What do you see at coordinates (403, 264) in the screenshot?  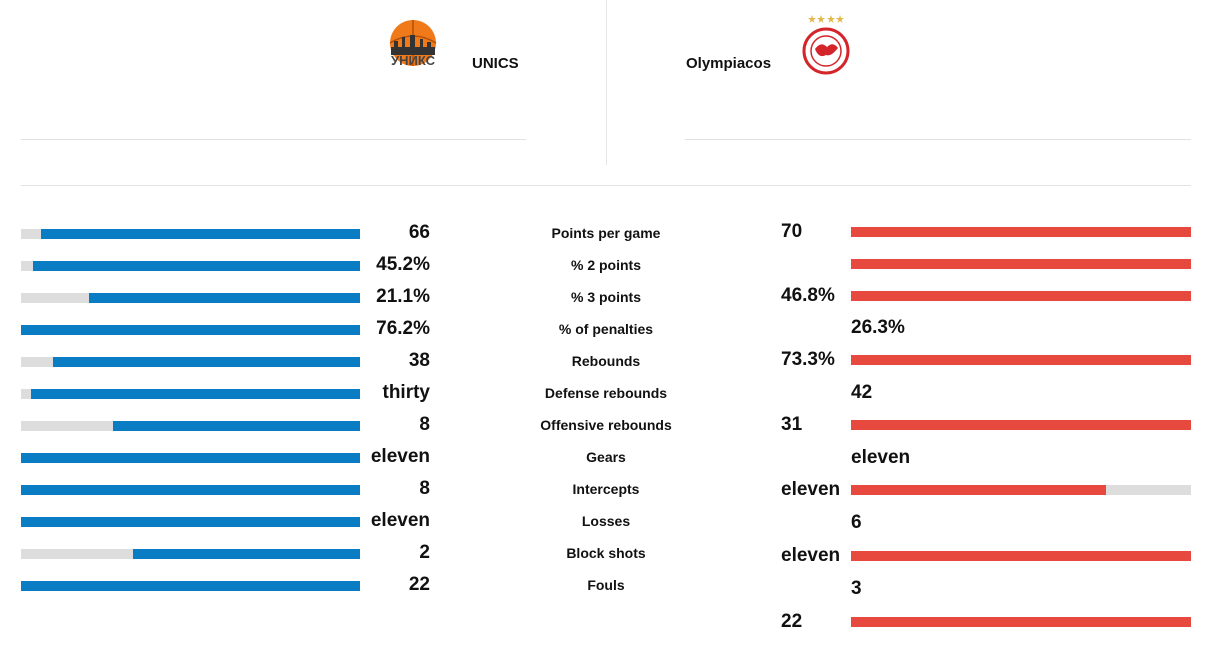 I see `home-stat-value: 45.2%` at bounding box center [403, 264].